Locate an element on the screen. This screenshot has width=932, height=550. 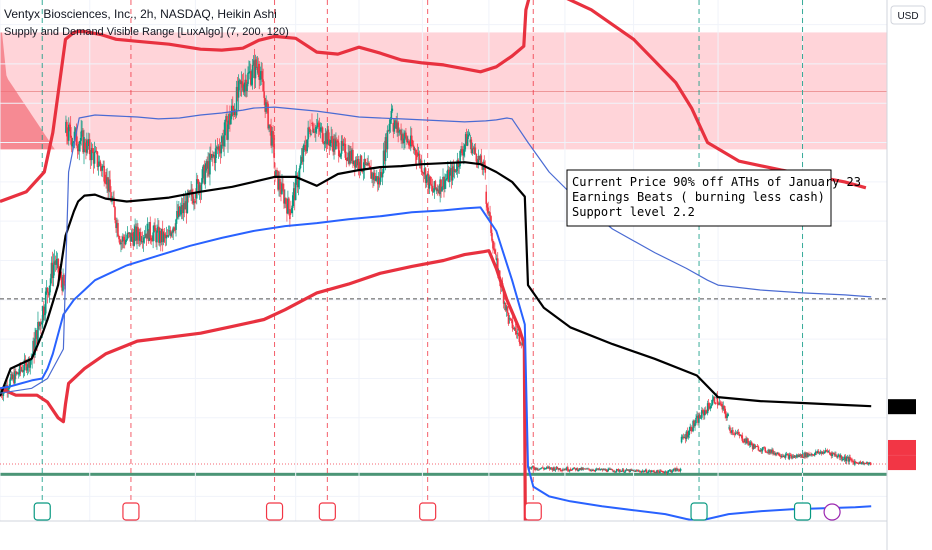
earnings-icon is located at coordinates (327, 511).